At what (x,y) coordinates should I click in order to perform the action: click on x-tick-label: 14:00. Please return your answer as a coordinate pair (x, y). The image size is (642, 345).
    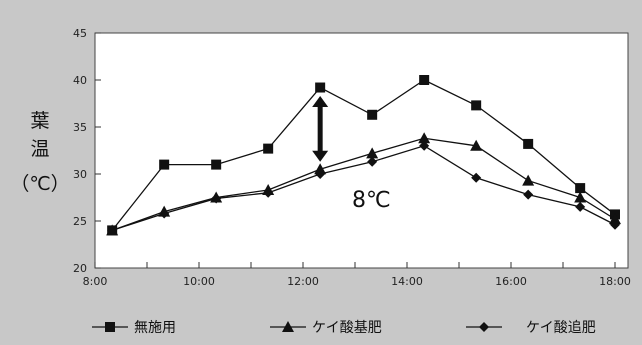
    Looking at the image, I should click on (407, 281).